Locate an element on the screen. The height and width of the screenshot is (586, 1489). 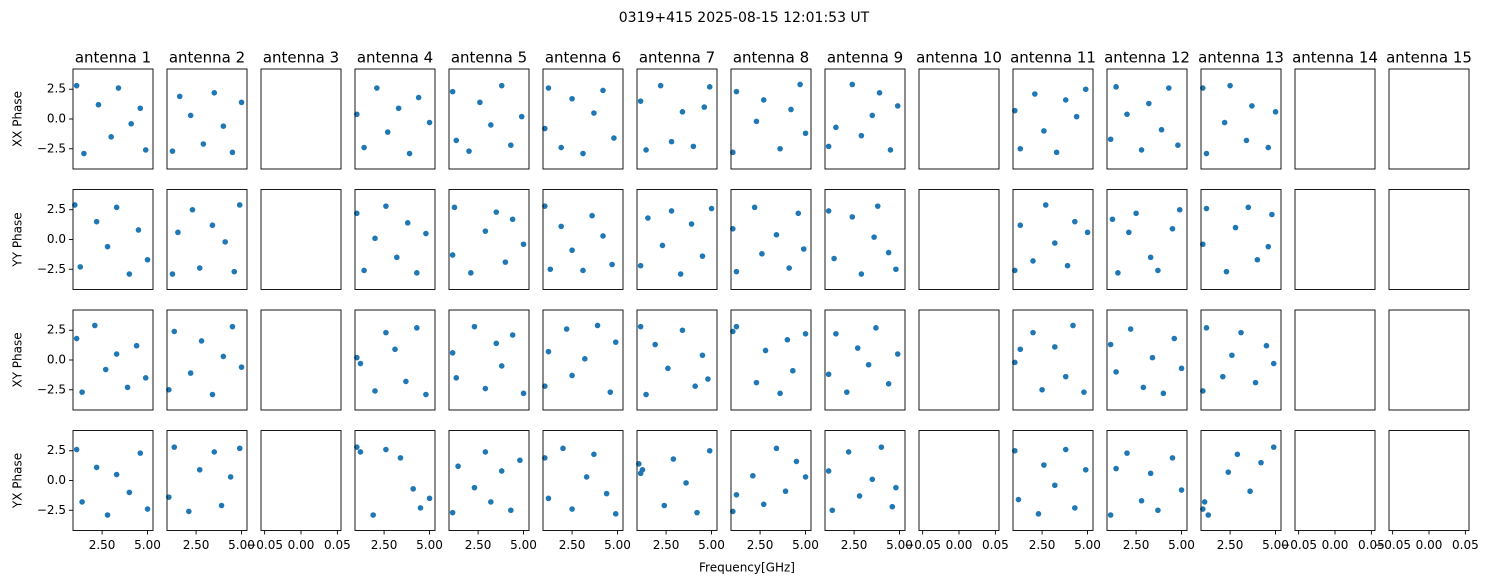
column-title: antenna 15 is located at coordinates (1429, 58).